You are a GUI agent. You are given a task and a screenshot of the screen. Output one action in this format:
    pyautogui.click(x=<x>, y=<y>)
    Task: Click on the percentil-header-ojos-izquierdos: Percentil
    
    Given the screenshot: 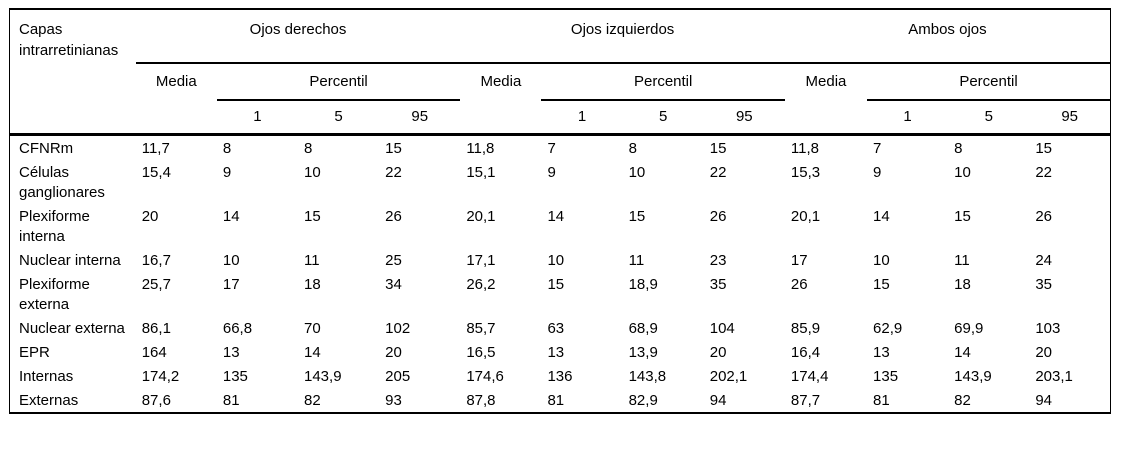 What is the action you would take?
    pyautogui.click(x=663, y=82)
    